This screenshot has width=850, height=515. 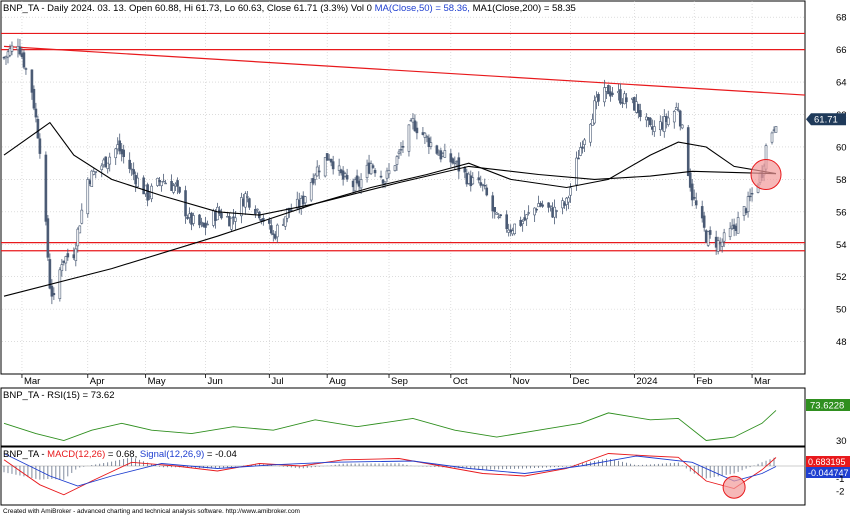 I want to click on date-tick-label: 2024, so click(x=646, y=381).